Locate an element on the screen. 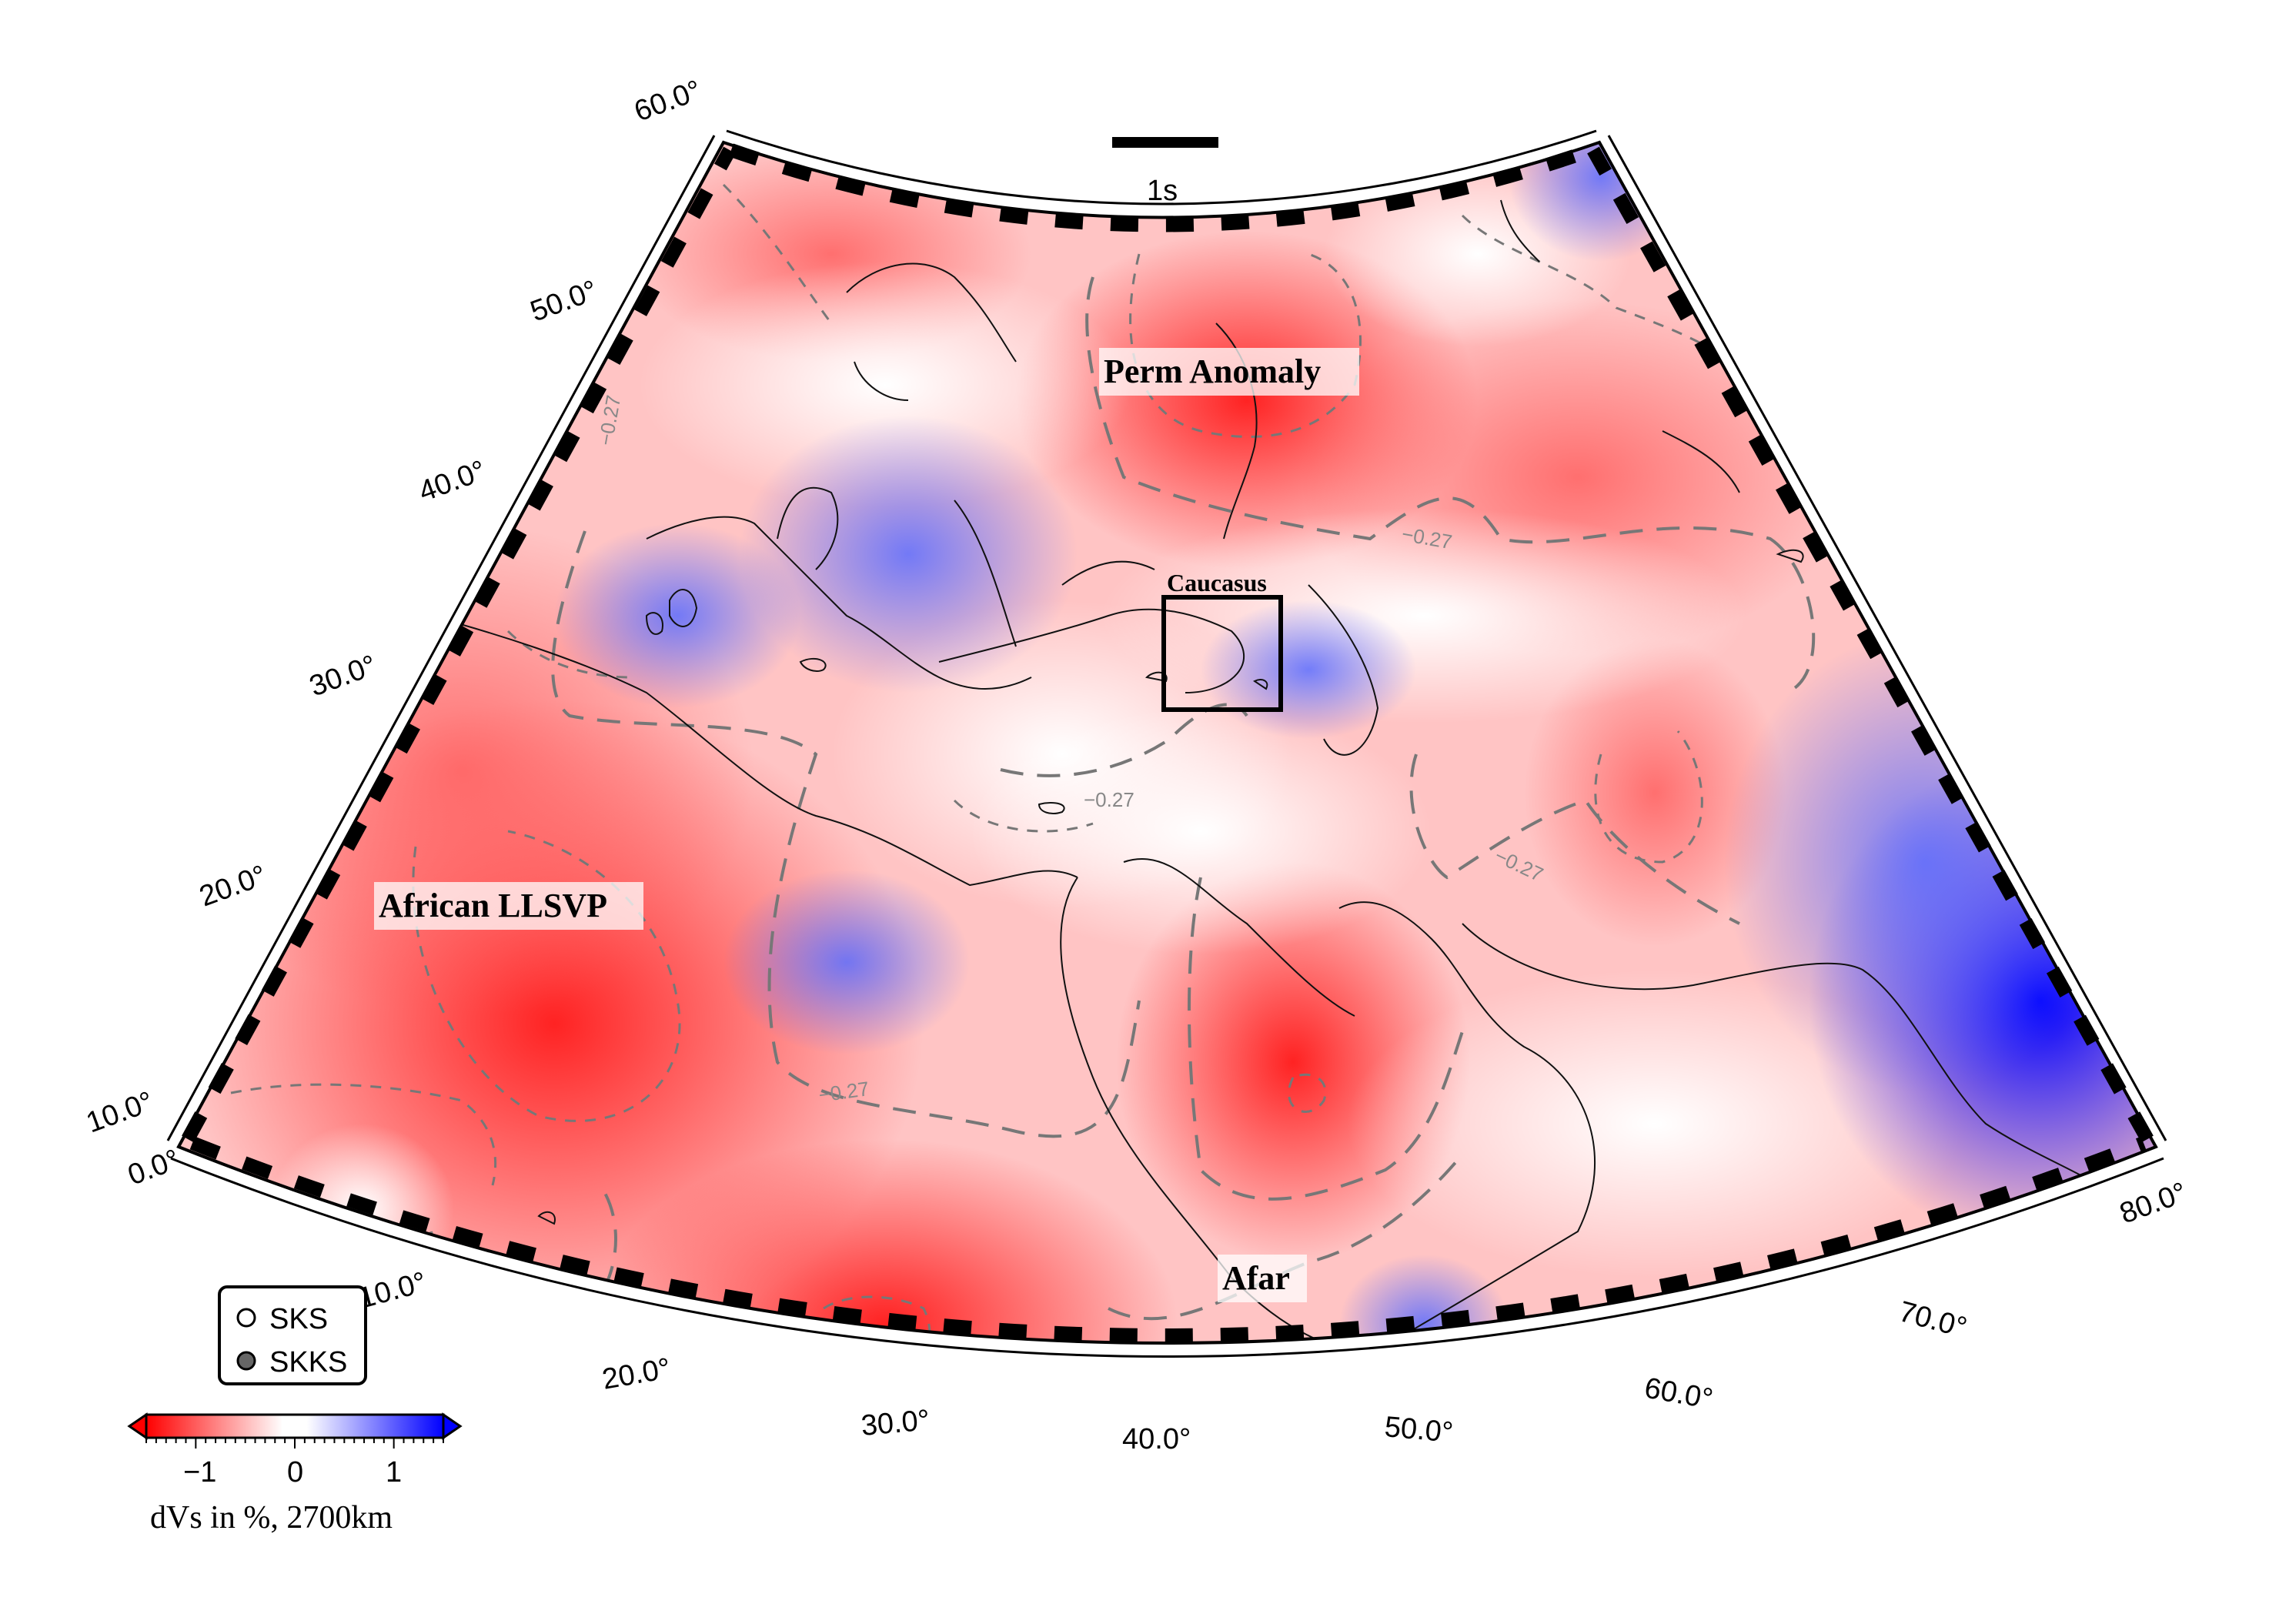  lat-label-40: 40.0° is located at coordinates (453, 481).